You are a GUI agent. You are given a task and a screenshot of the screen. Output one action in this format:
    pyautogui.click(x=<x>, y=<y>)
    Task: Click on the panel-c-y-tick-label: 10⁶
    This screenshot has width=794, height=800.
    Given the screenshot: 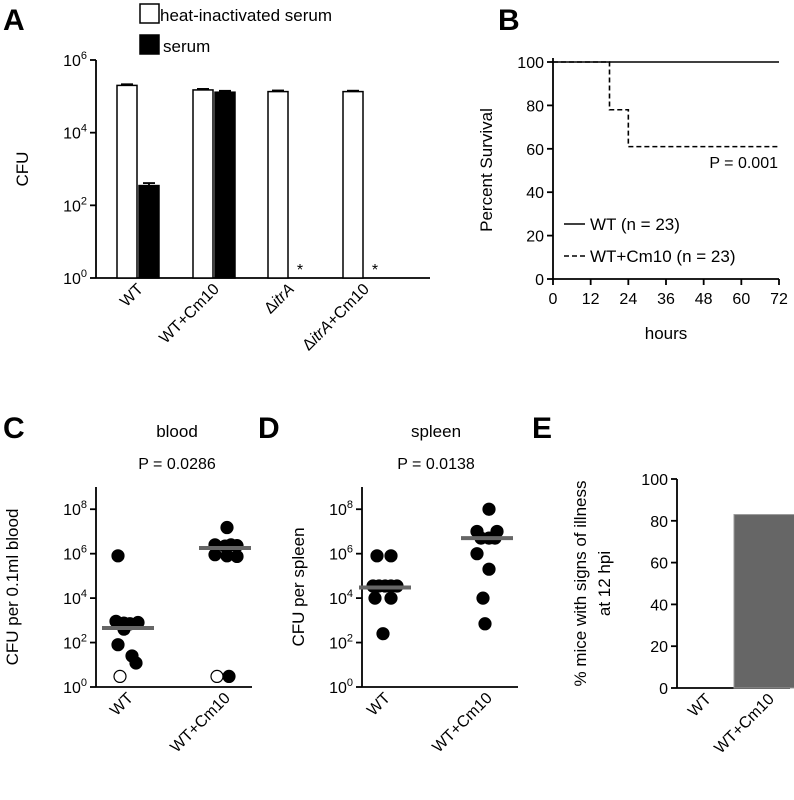 What is the action you would take?
    pyautogui.click(x=75, y=554)
    